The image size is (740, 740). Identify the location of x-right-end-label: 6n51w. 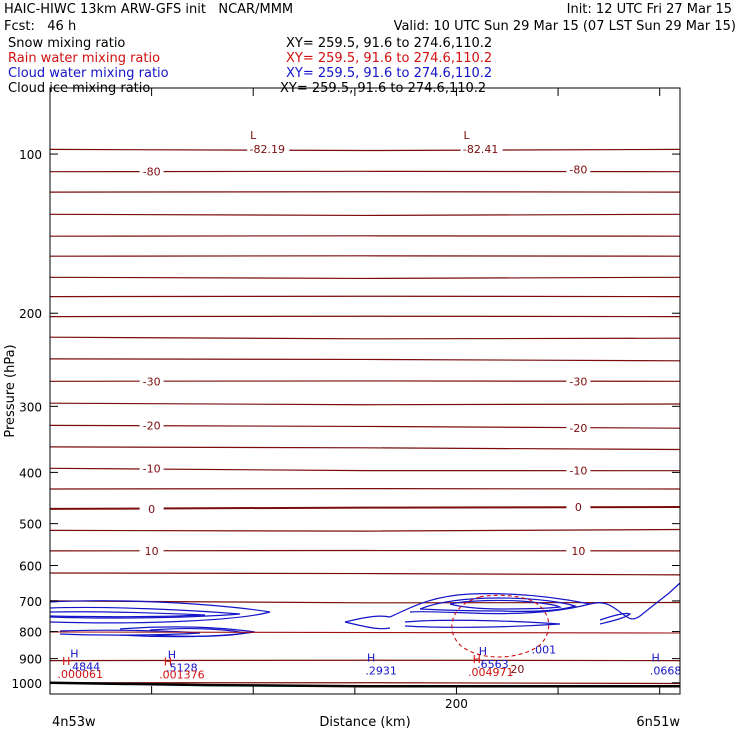
(658, 722).